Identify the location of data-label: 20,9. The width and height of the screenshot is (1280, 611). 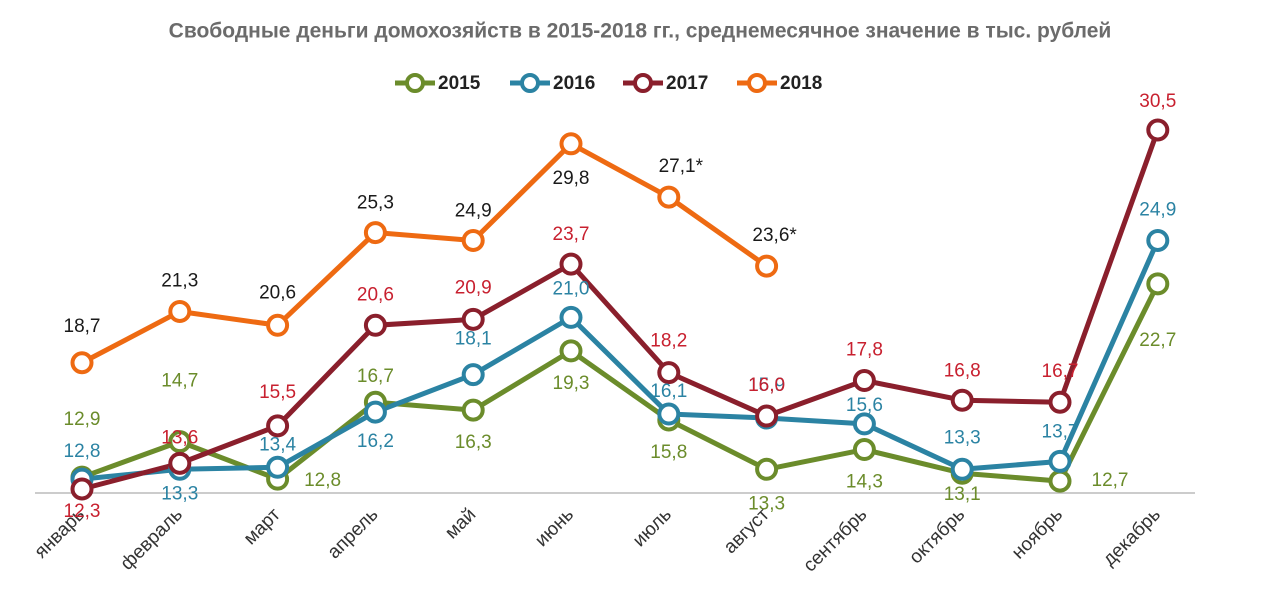
(473, 287).